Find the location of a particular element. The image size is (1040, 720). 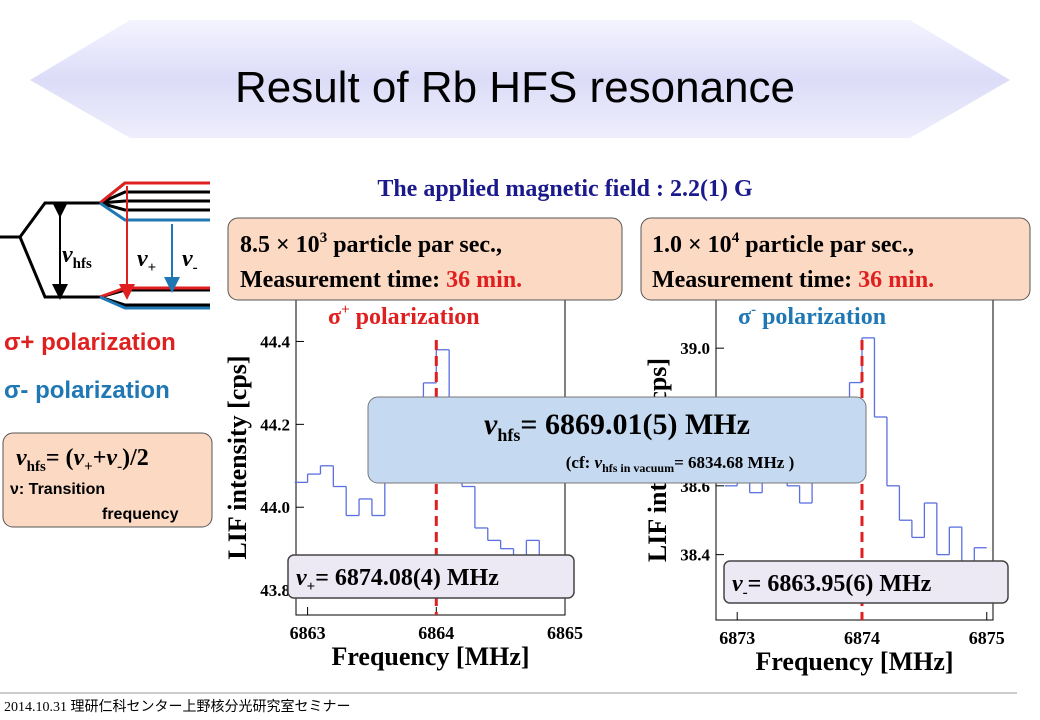

diagram-label: v+ is located at coordinates (146, 261).